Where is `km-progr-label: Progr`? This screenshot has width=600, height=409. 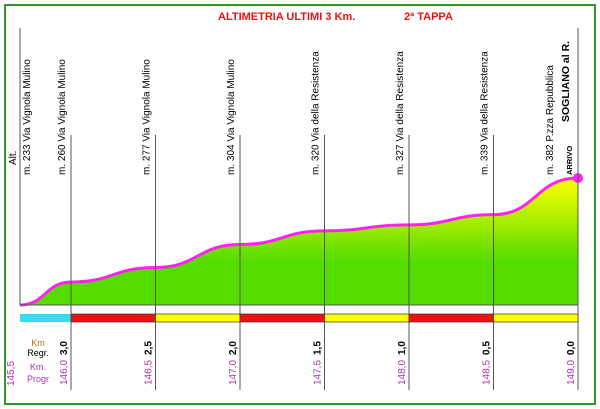
km-progr-label: Progr is located at coordinates (38, 379).